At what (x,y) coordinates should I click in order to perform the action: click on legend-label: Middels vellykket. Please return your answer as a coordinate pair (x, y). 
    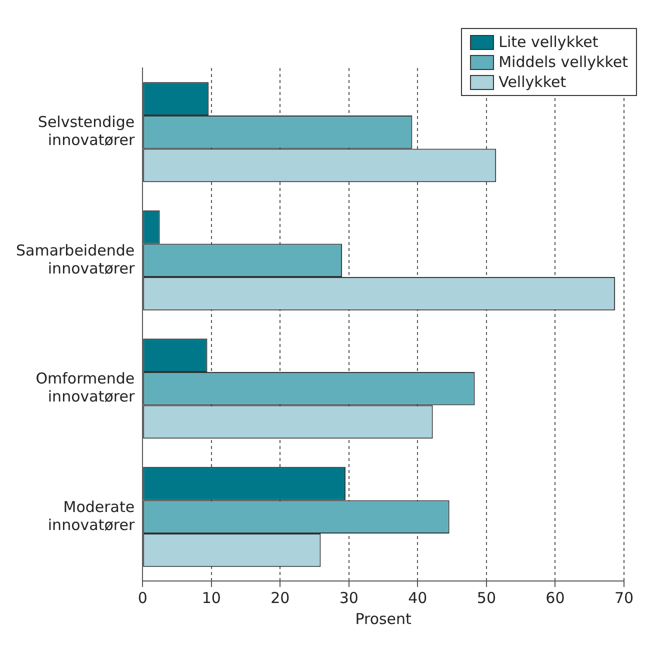
    Looking at the image, I should click on (563, 62).